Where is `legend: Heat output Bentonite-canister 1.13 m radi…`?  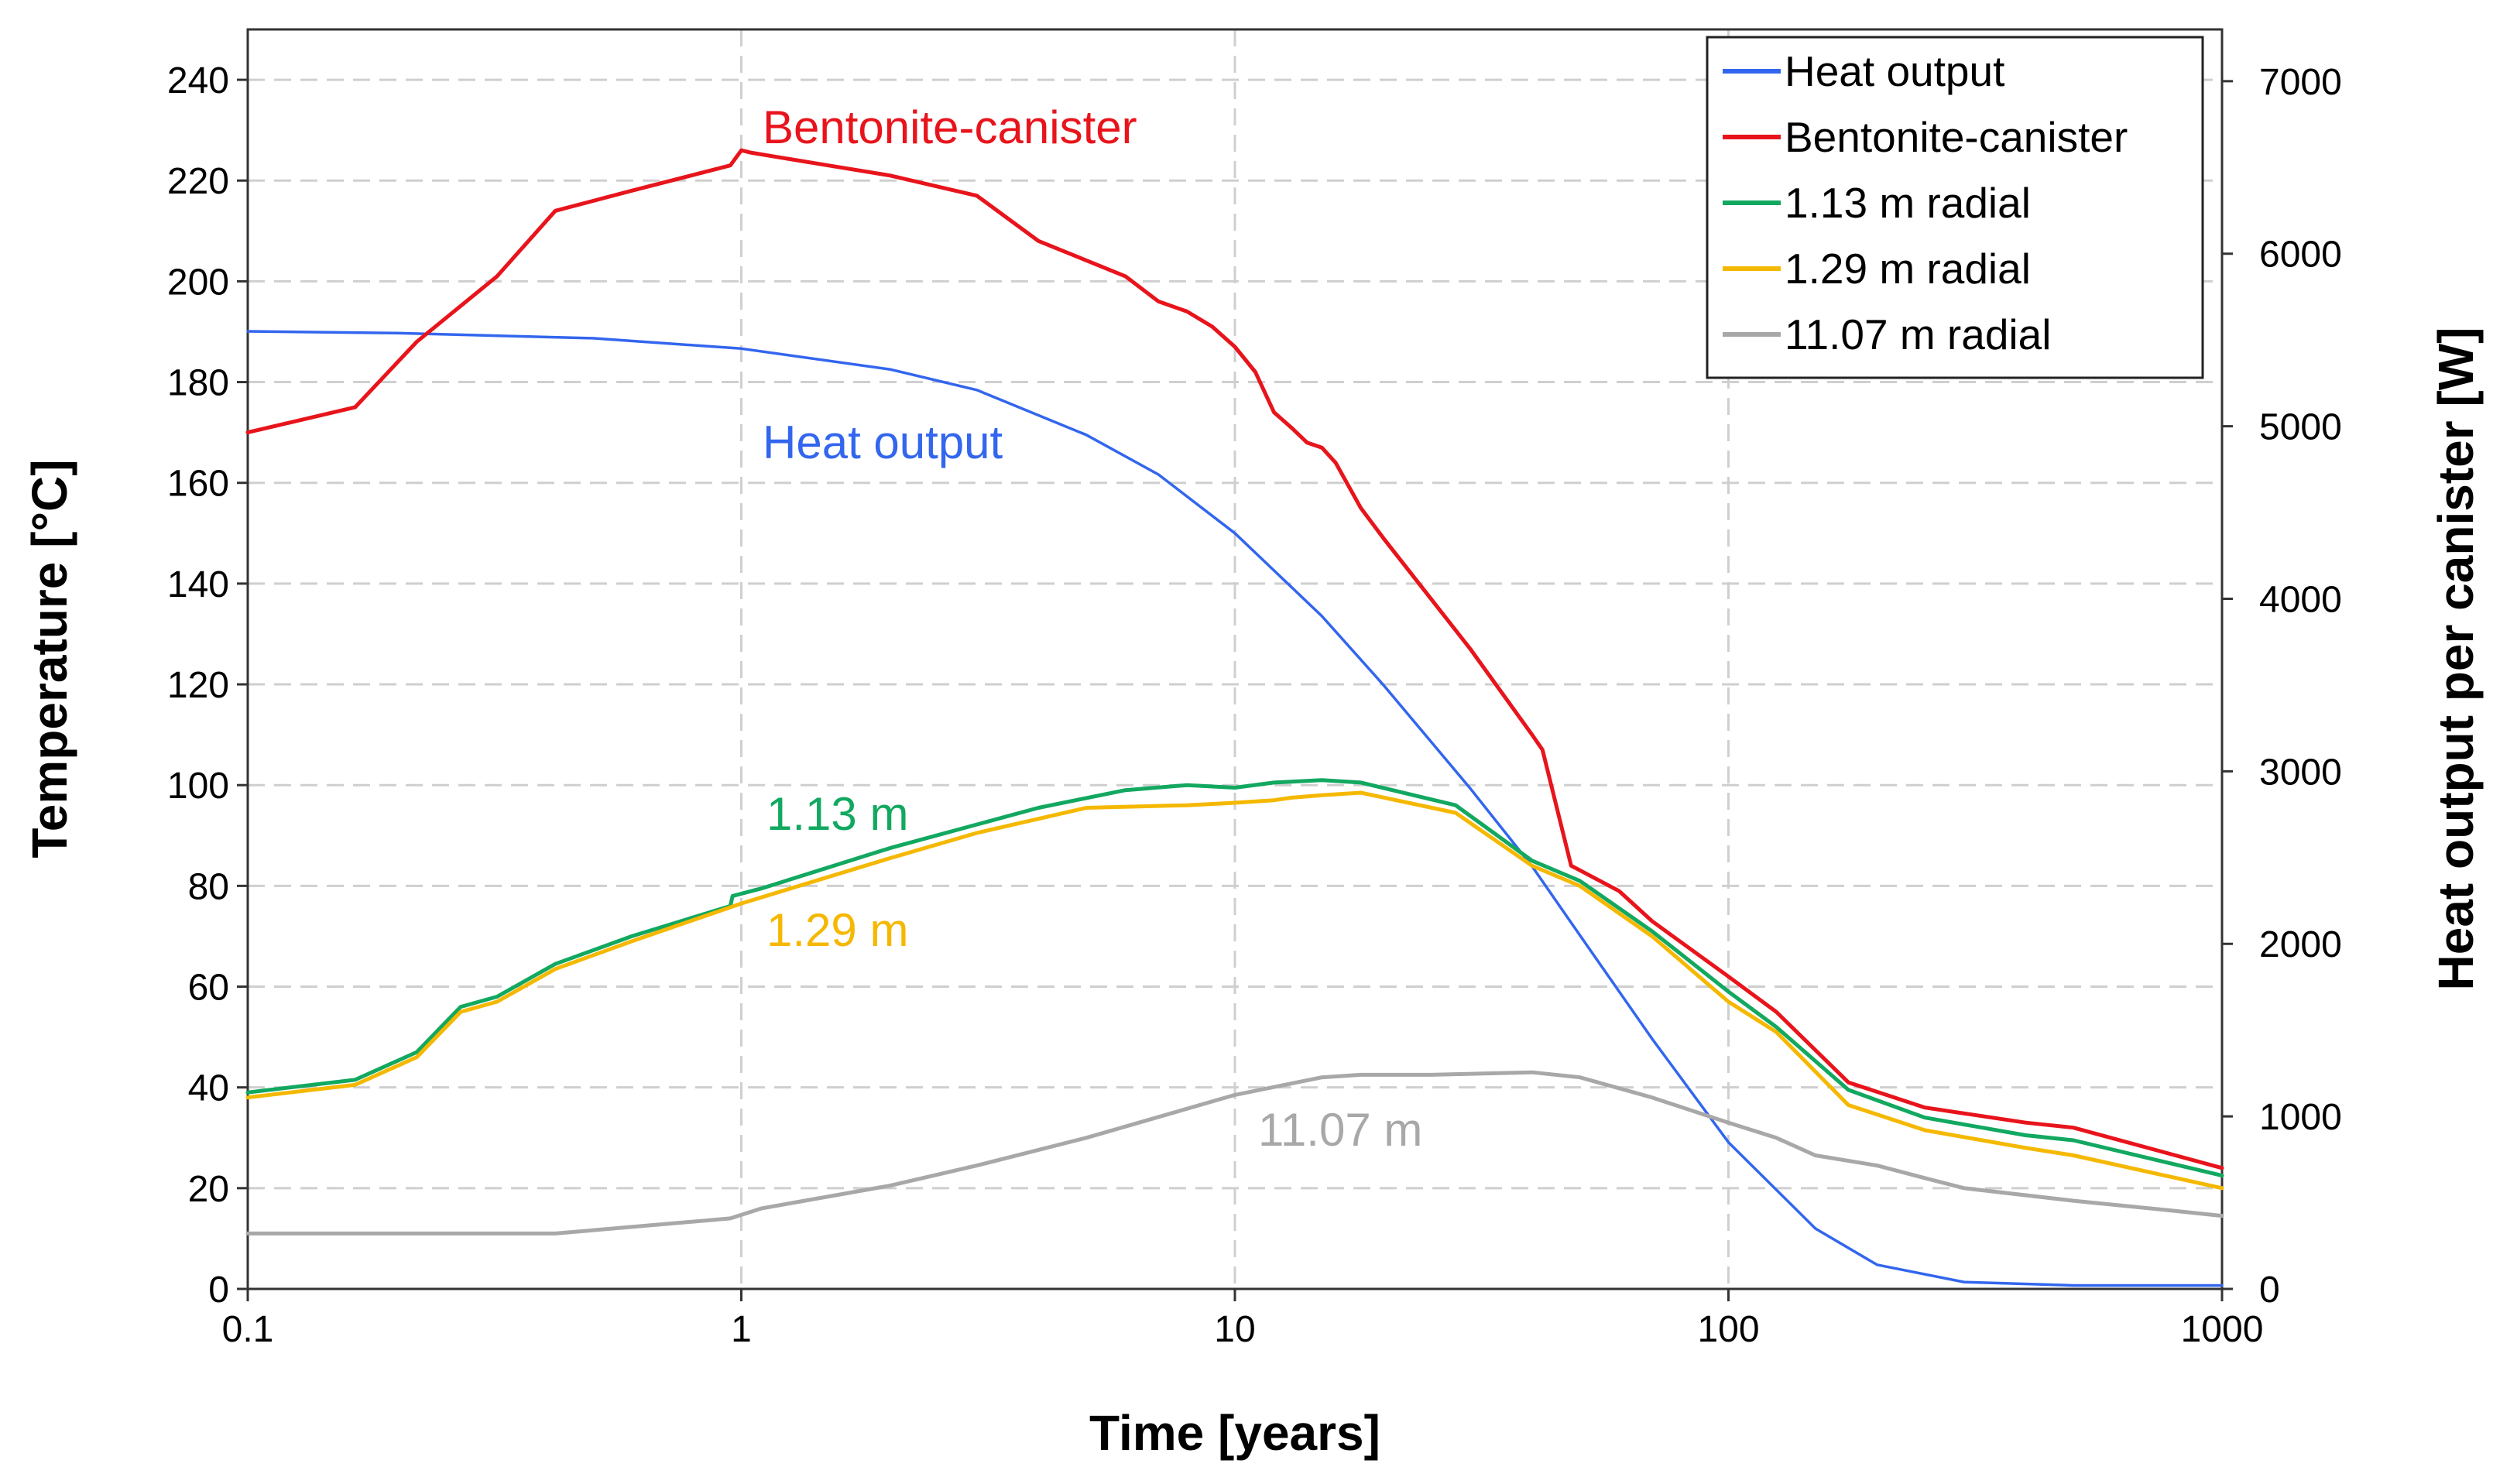 legend: Heat output Bentonite-canister 1.13 m radi… is located at coordinates (1955, 208).